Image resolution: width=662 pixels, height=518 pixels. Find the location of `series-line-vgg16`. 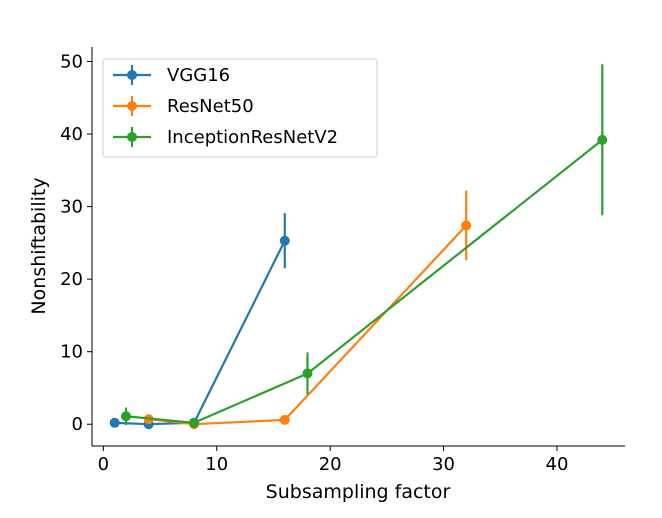

series-line-vgg16 is located at coordinates (200, 333).